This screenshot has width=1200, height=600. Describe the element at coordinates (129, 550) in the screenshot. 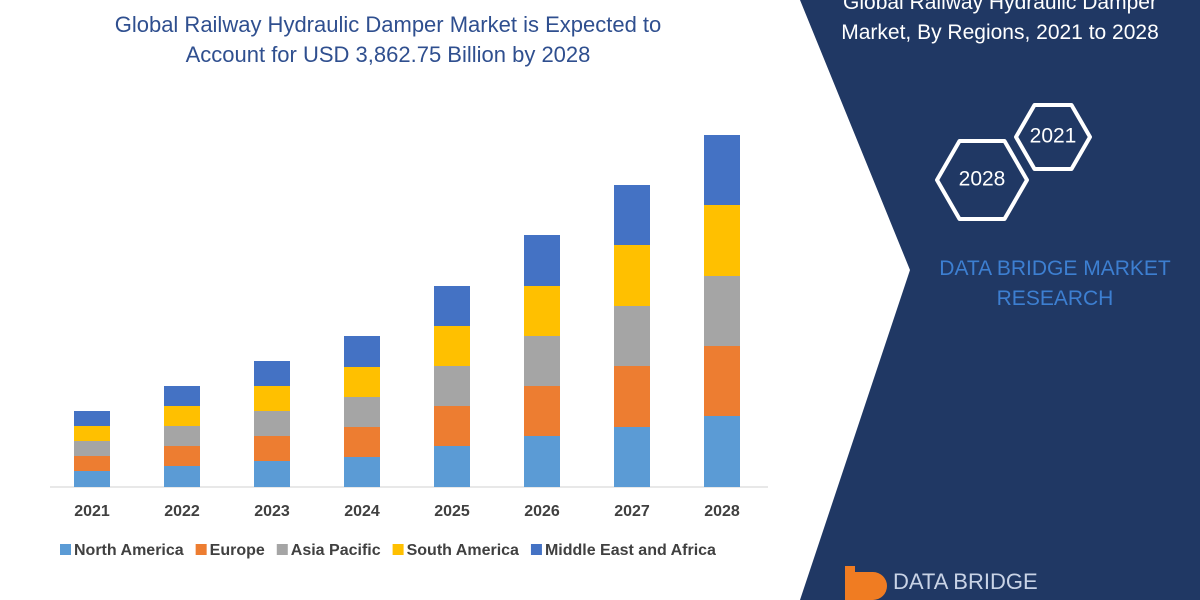

I see `legend-label: North America` at that location.